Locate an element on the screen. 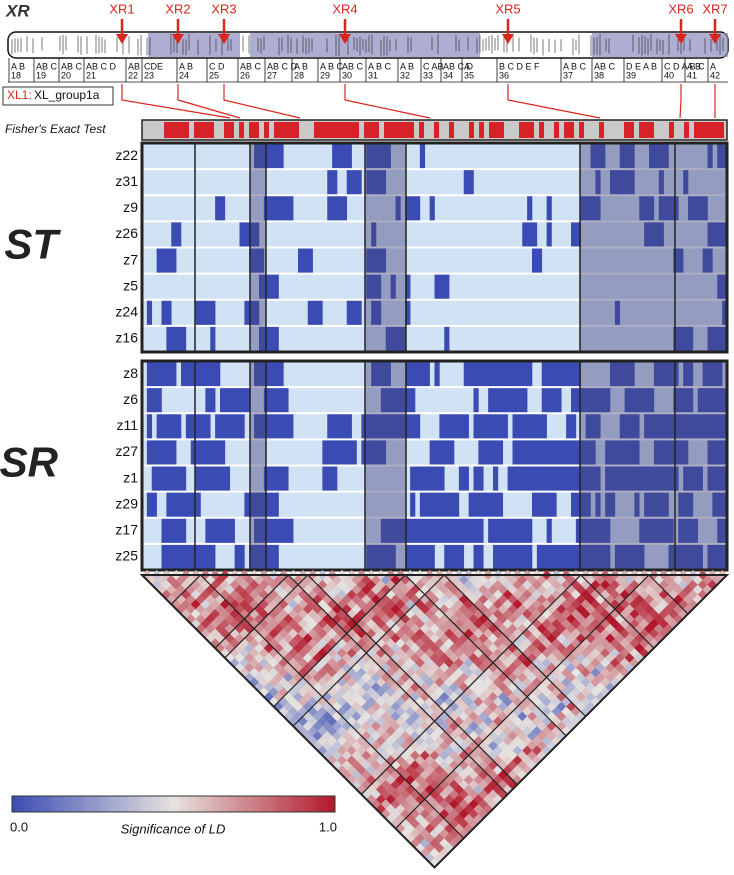 The width and height of the screenshot is (734, 875). band-letters: CDE is located at coordinates (153, 66).